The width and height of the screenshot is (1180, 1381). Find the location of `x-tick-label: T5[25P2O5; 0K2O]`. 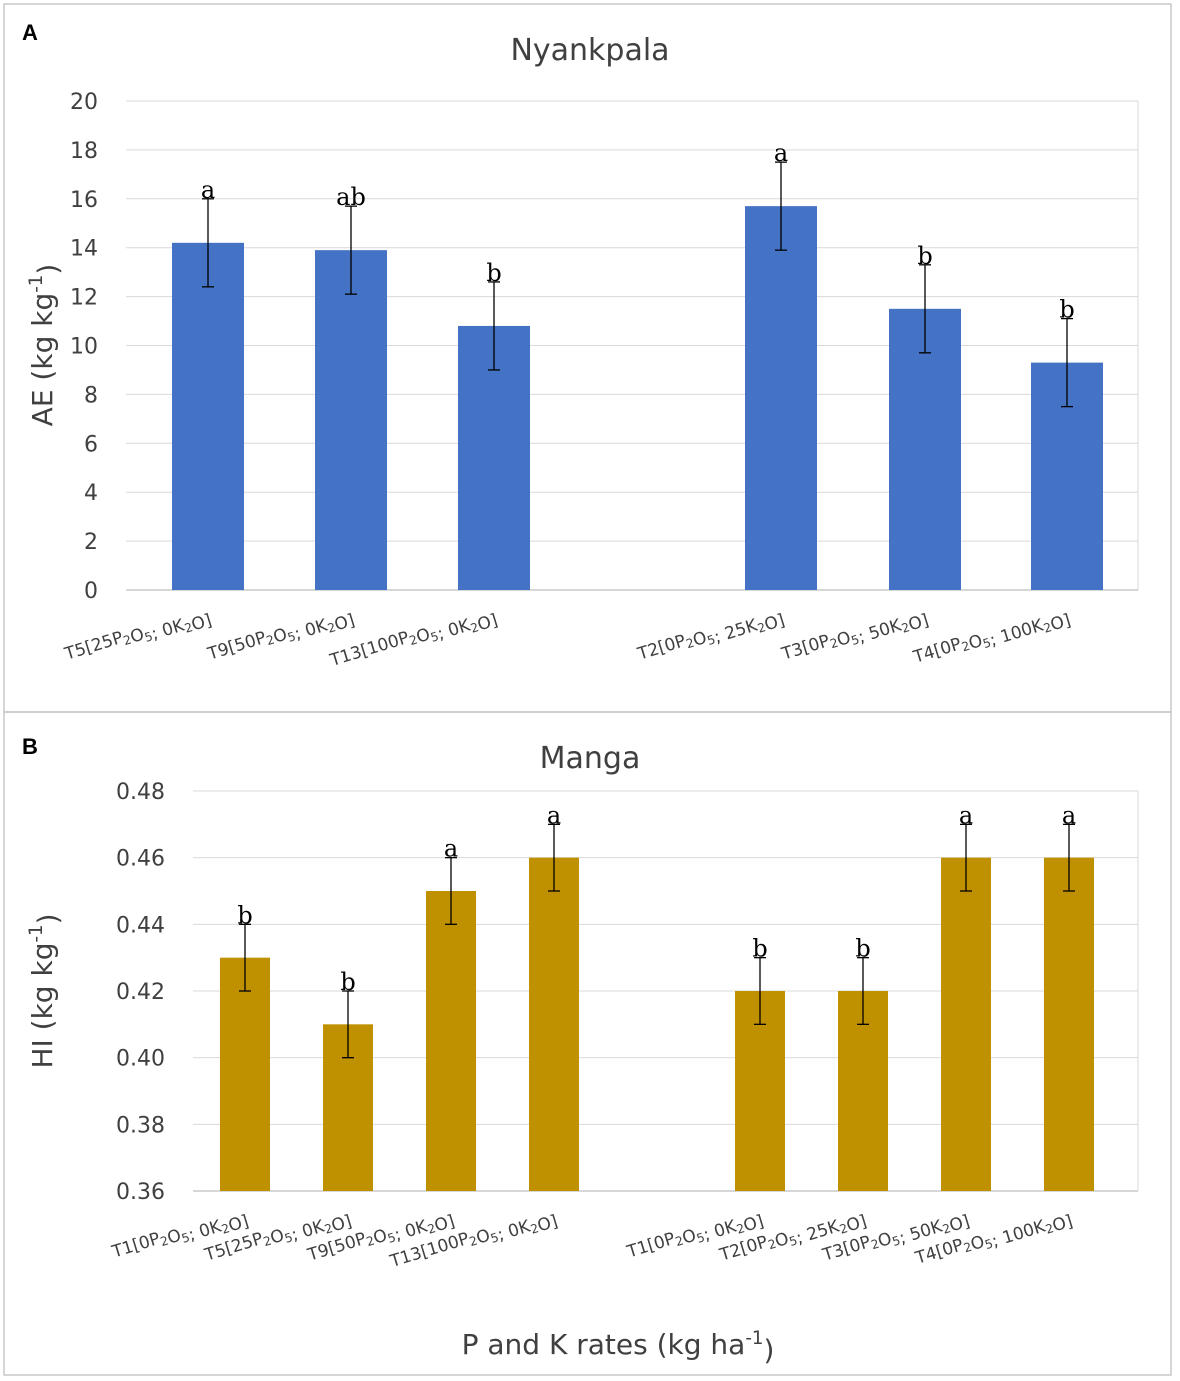

x-tick-label: T5[25P2O5; 0K2O] is located at coordinates (138, 638).